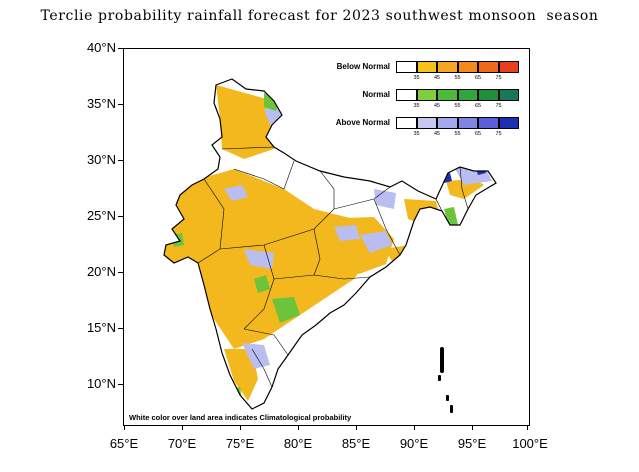 This screenshot has width=639, height=472. What do you see at coordinates (101, 327) in the screenshot?
I see `y-tick-label-15n: 15°N` at bounding box center [101, 327].